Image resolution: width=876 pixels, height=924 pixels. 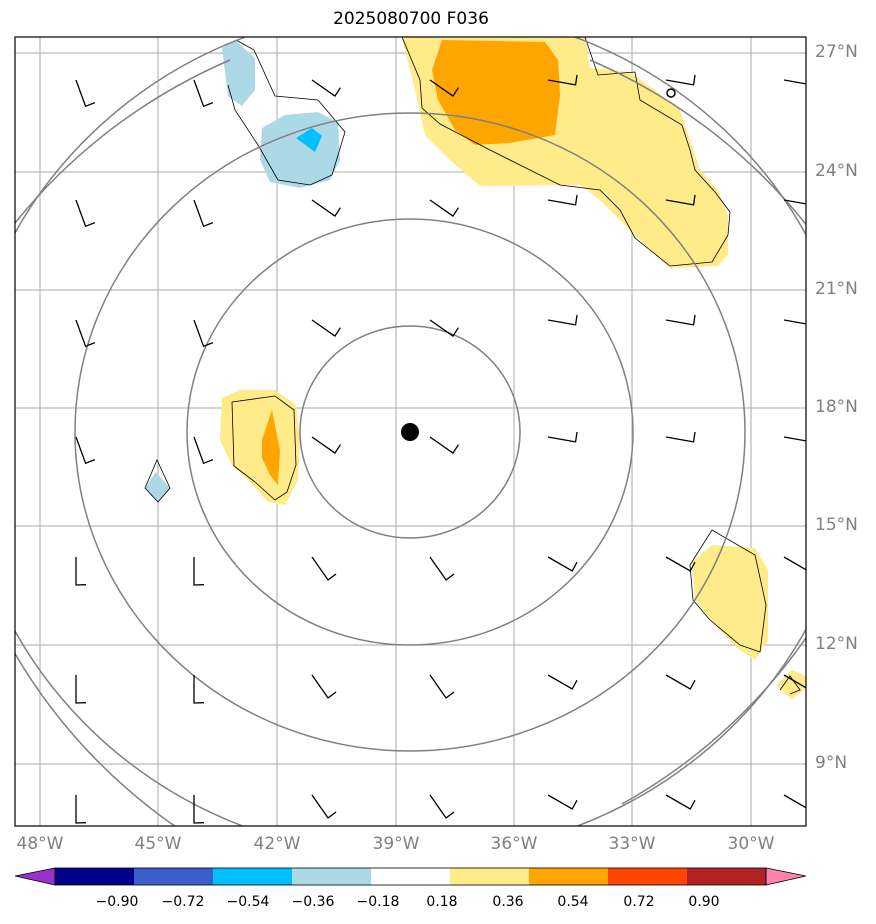 I want to click on negative-anomaly-contours, so click(x=242, y=271).